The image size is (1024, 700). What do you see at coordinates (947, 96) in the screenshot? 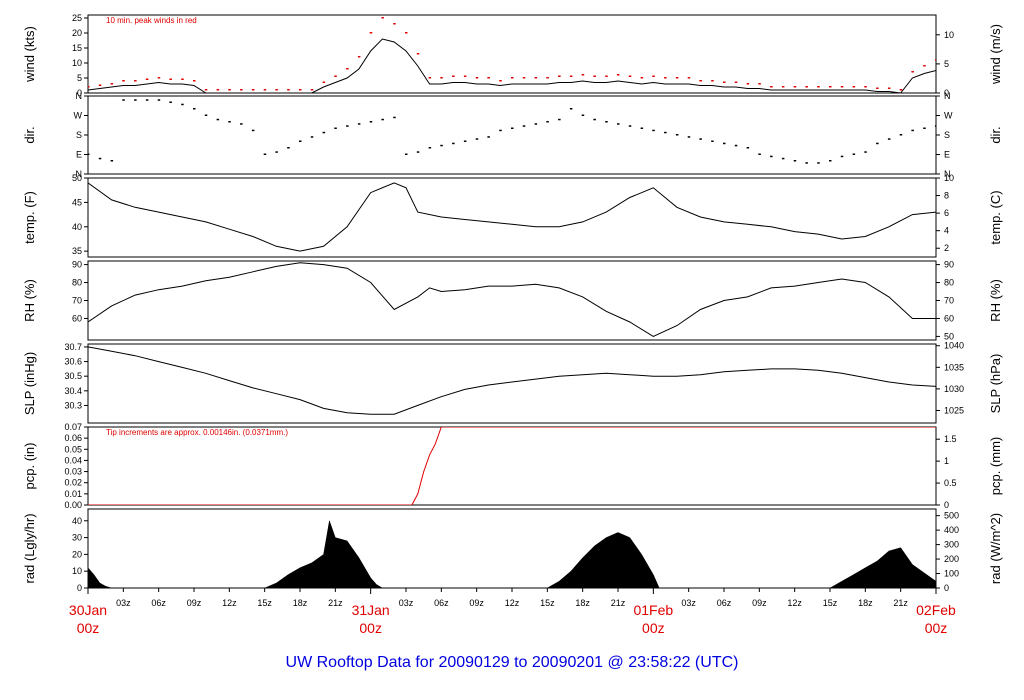
I see `y-tick-label-right: N` at bounding box center [947, 96].